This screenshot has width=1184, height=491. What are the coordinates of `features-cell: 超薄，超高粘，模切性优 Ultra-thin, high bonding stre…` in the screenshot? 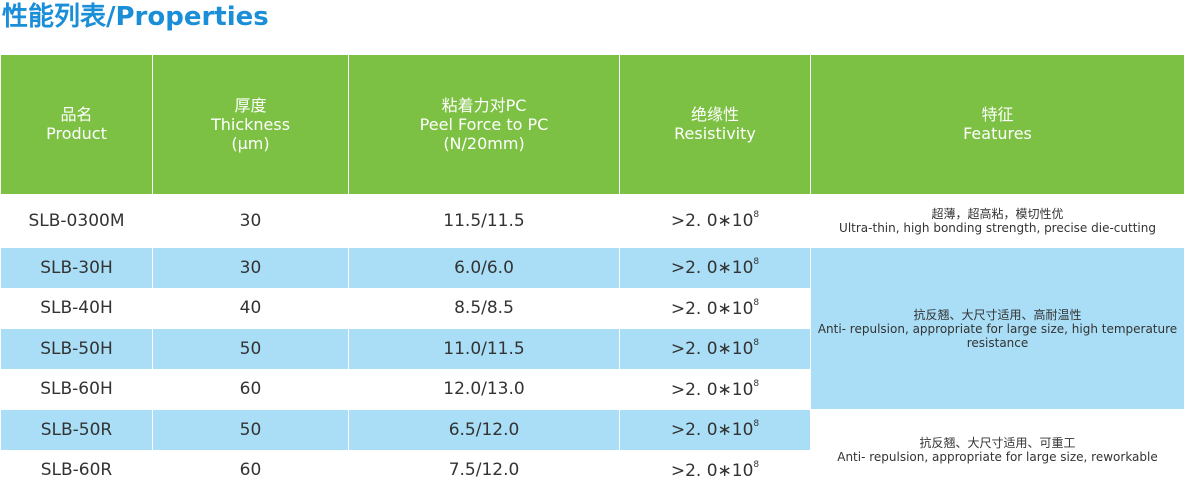 It's located at (997, 221).